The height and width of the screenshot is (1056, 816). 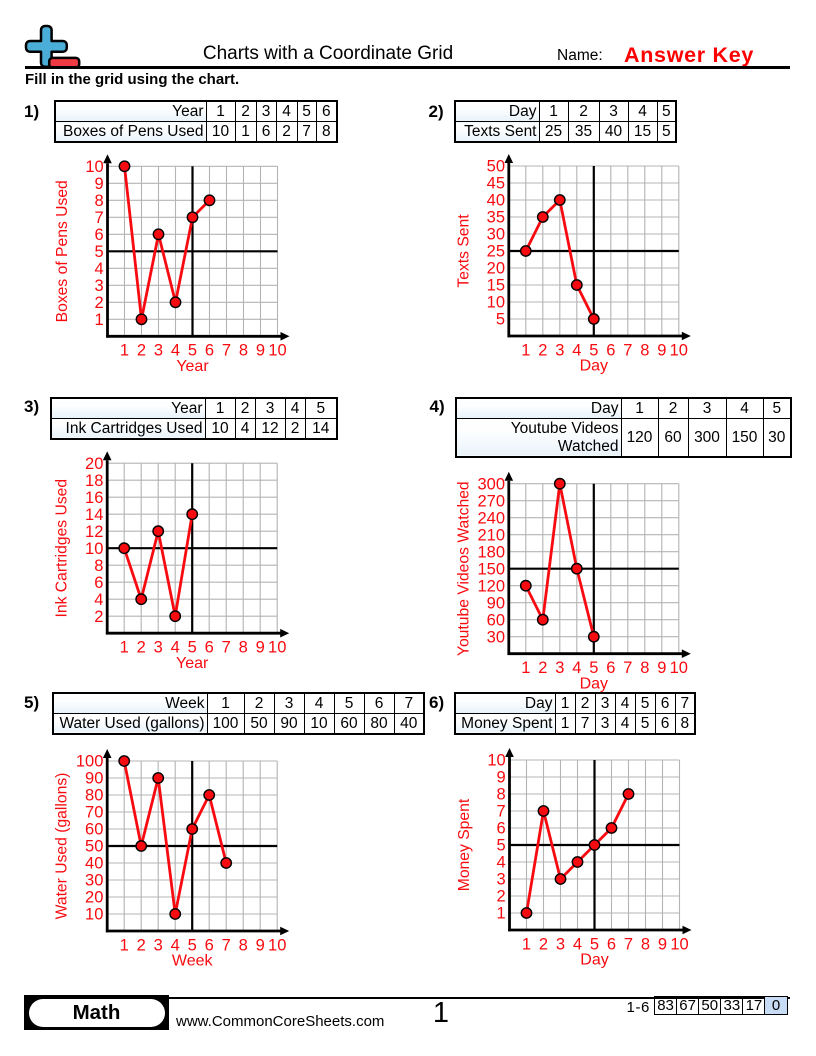 I want to click on svg-text: 210, so click(x=491, y=535).